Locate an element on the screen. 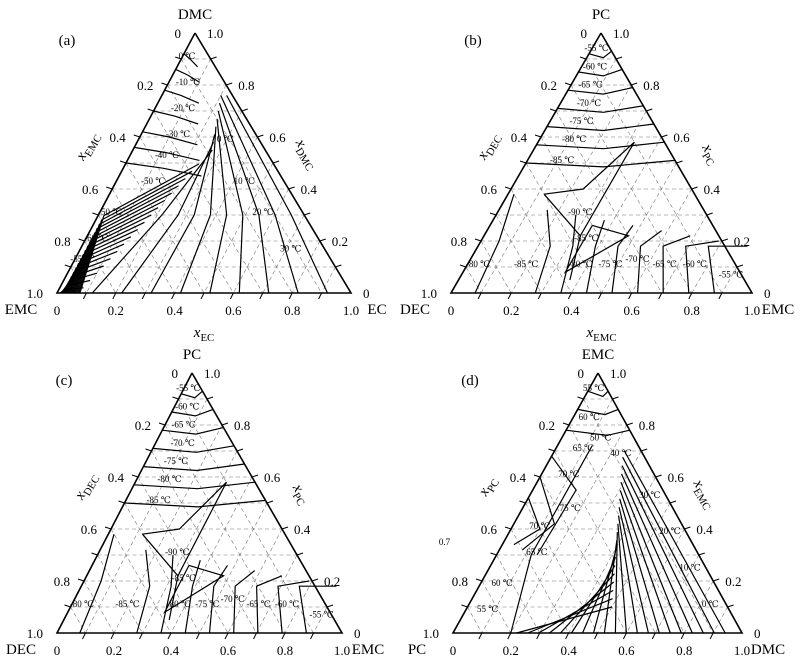 The image size is (800, 668). apex-component-label: EMC is located at coordinates (598, 355).